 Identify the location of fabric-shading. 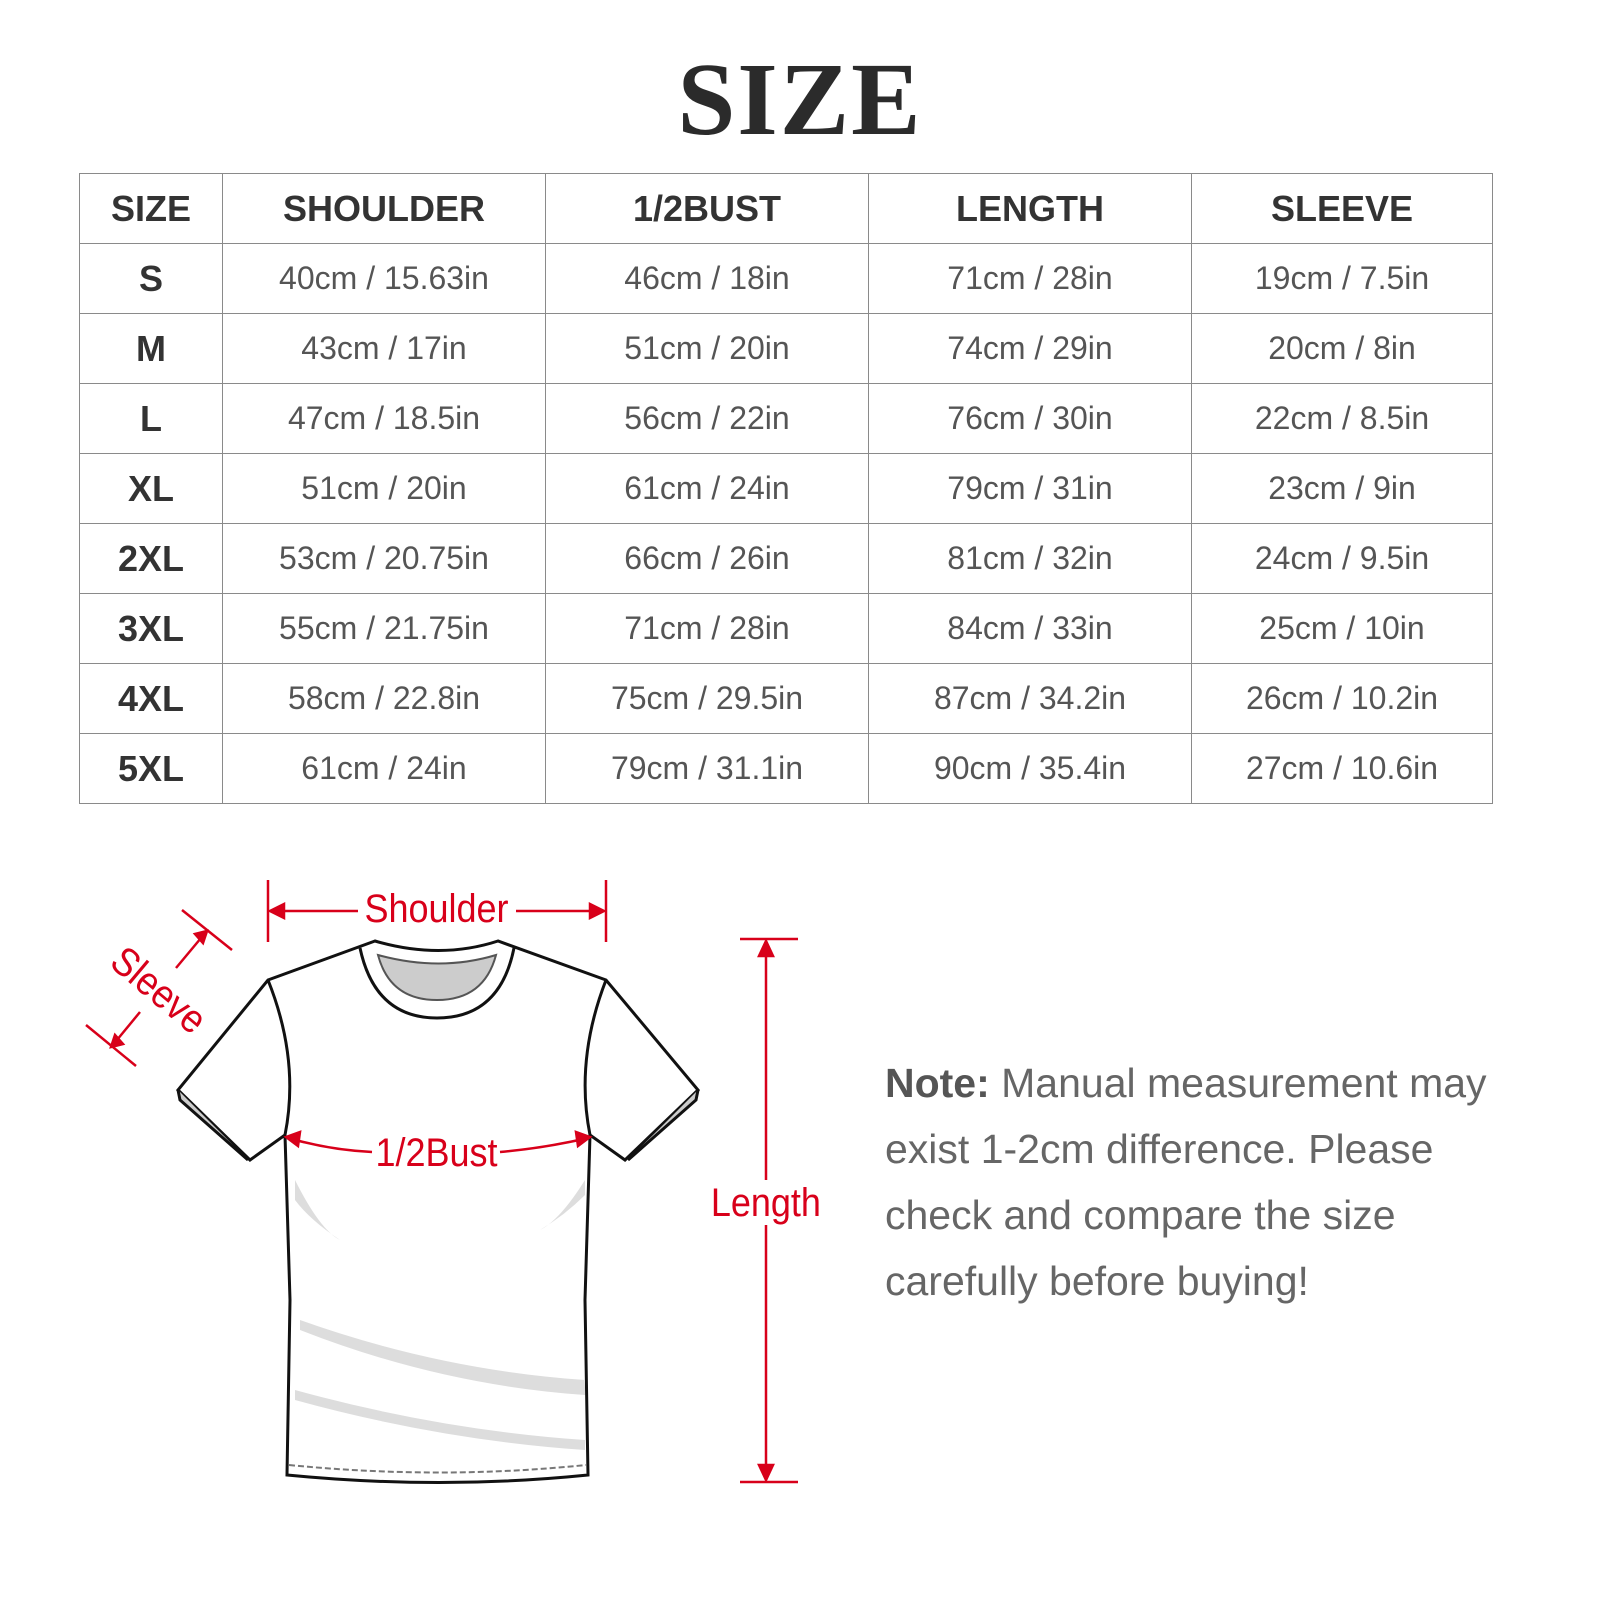
(440, 1315).